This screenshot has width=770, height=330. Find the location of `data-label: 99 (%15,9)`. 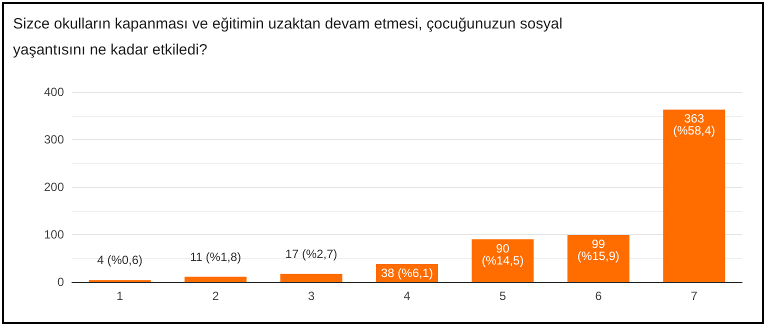

data-label: 99 (%15,9) is located at coordinates (598, 249).